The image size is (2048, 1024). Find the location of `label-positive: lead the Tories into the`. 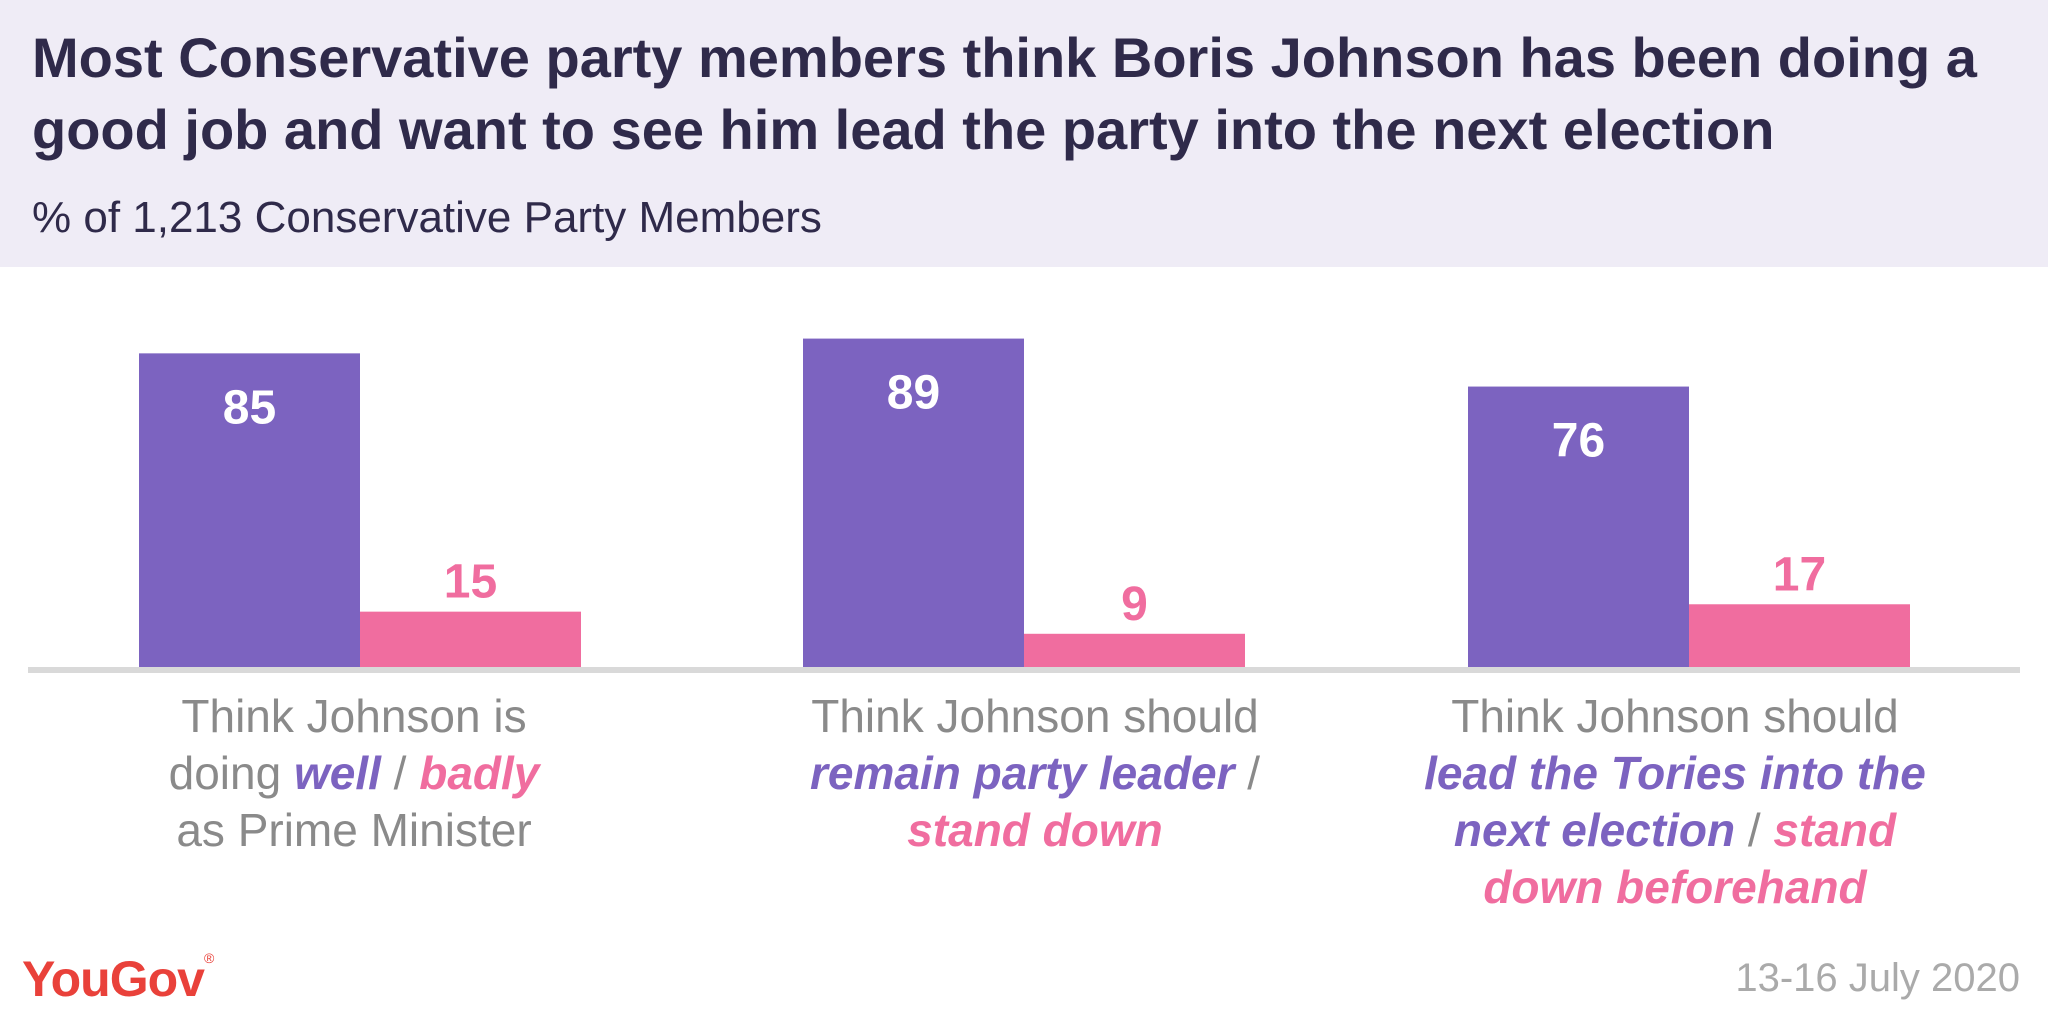

label-positive: lead the Tories into the is located at coordinates (1675, 773).